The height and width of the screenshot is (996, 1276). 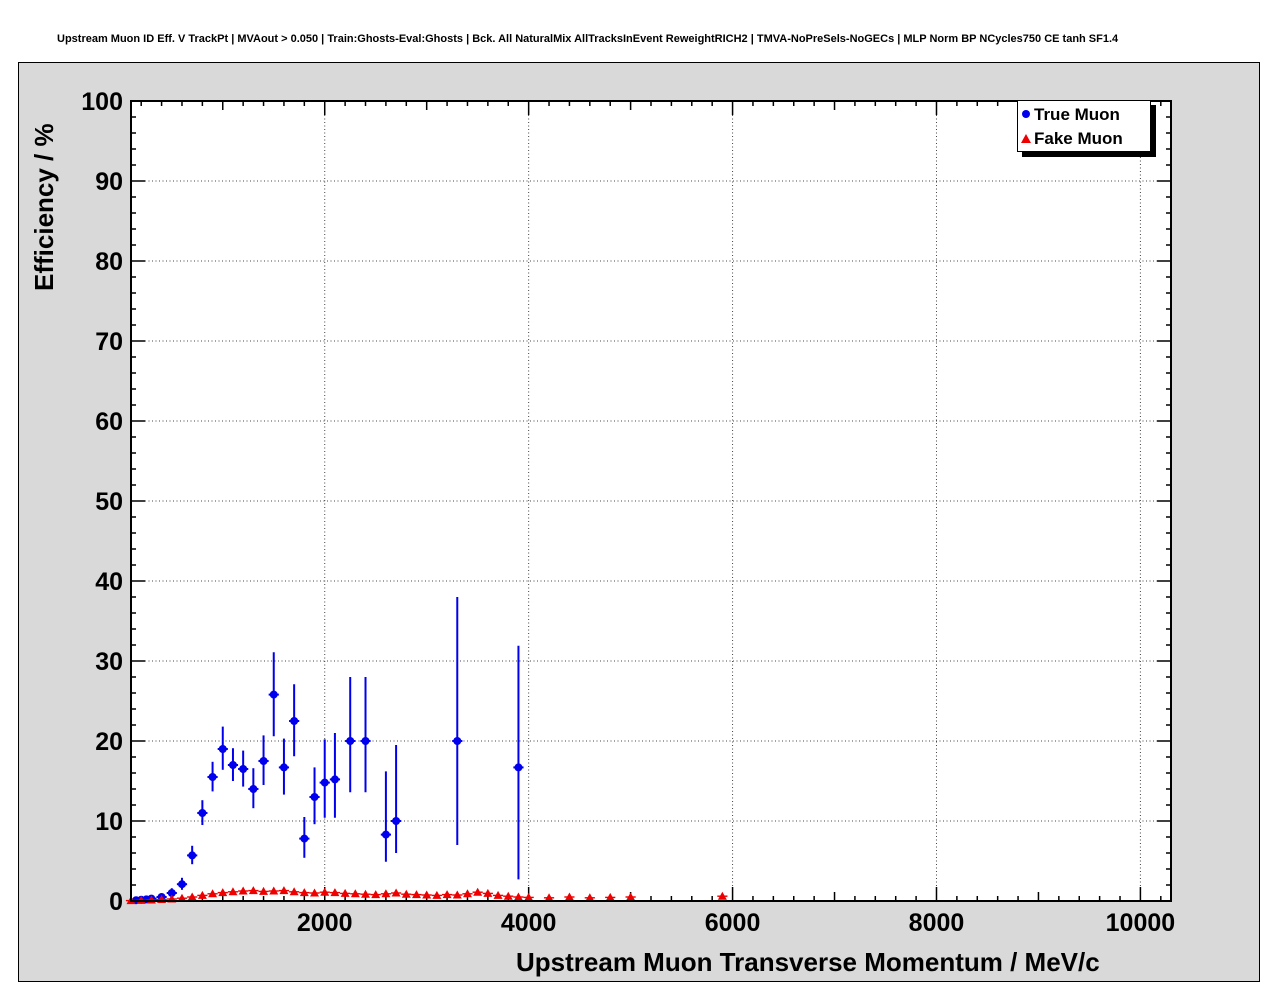 What do you see at coordinates (733, 923) in the screenshot?
I see `svg-text: 6000` at bounding box center [733, 923].